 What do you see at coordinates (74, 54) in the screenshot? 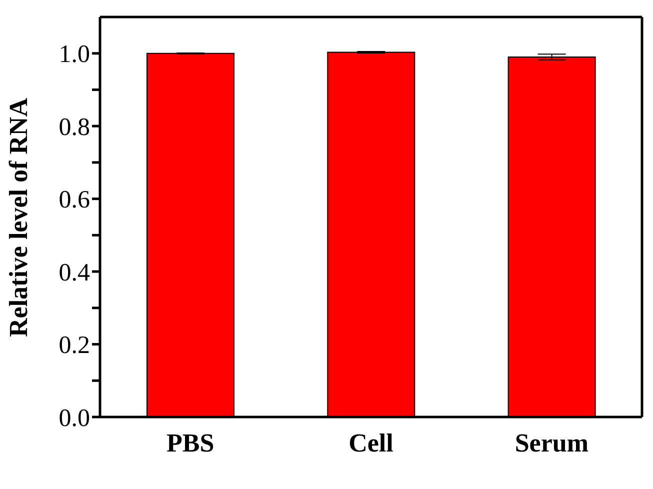
I see `y-tick-label: 1.0` at bounding box center [74, 54].